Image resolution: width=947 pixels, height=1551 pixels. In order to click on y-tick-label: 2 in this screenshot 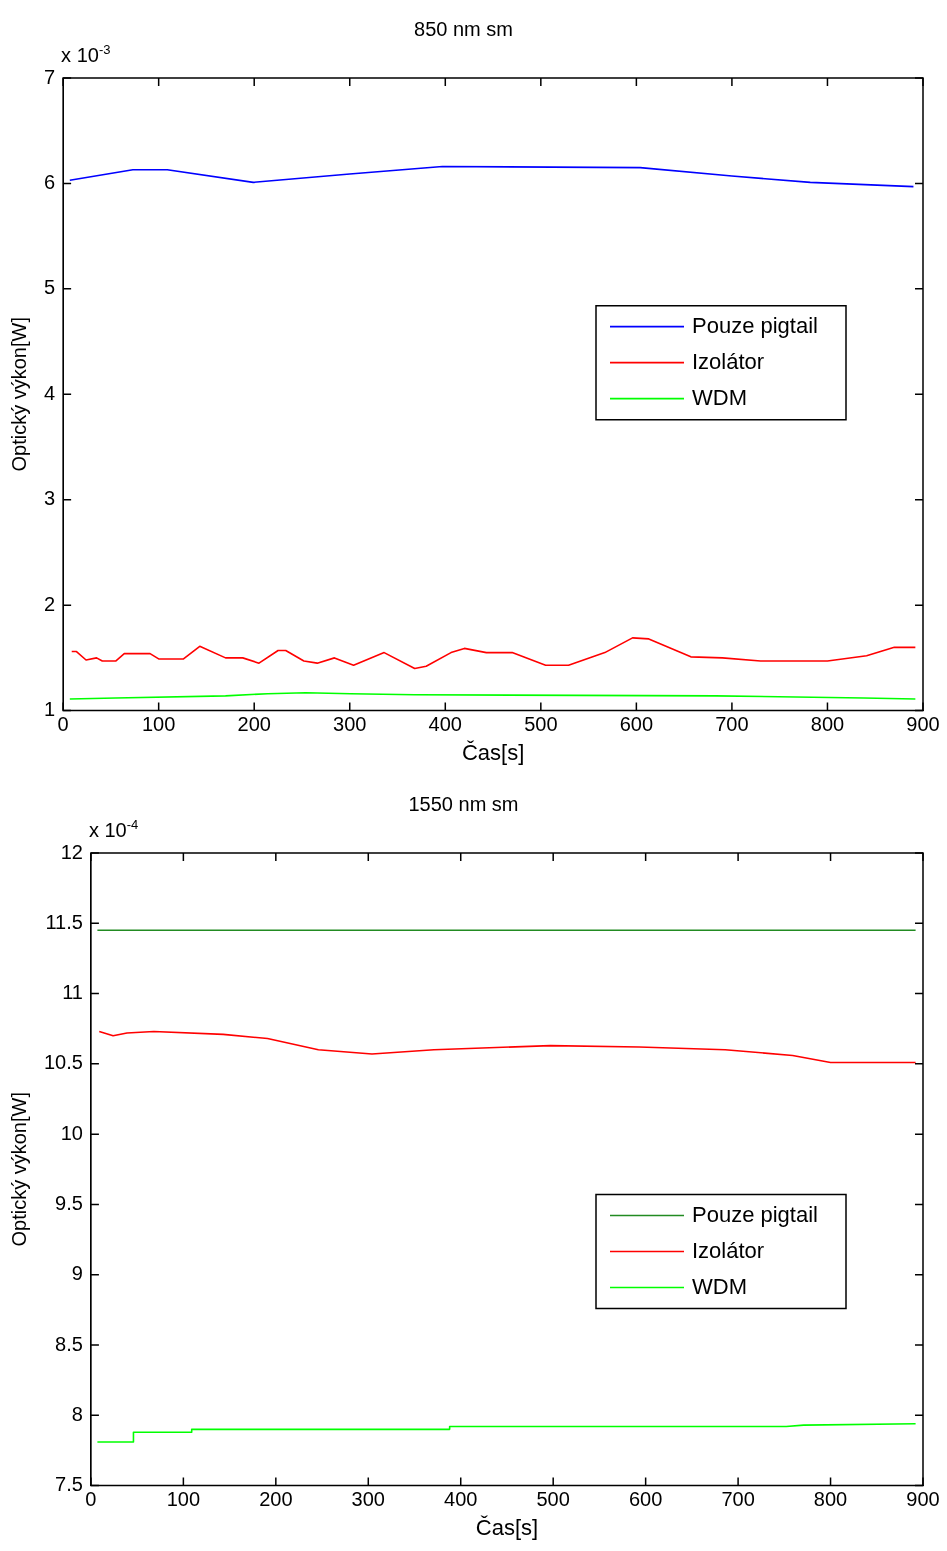, I will do `click(50, 603)`.